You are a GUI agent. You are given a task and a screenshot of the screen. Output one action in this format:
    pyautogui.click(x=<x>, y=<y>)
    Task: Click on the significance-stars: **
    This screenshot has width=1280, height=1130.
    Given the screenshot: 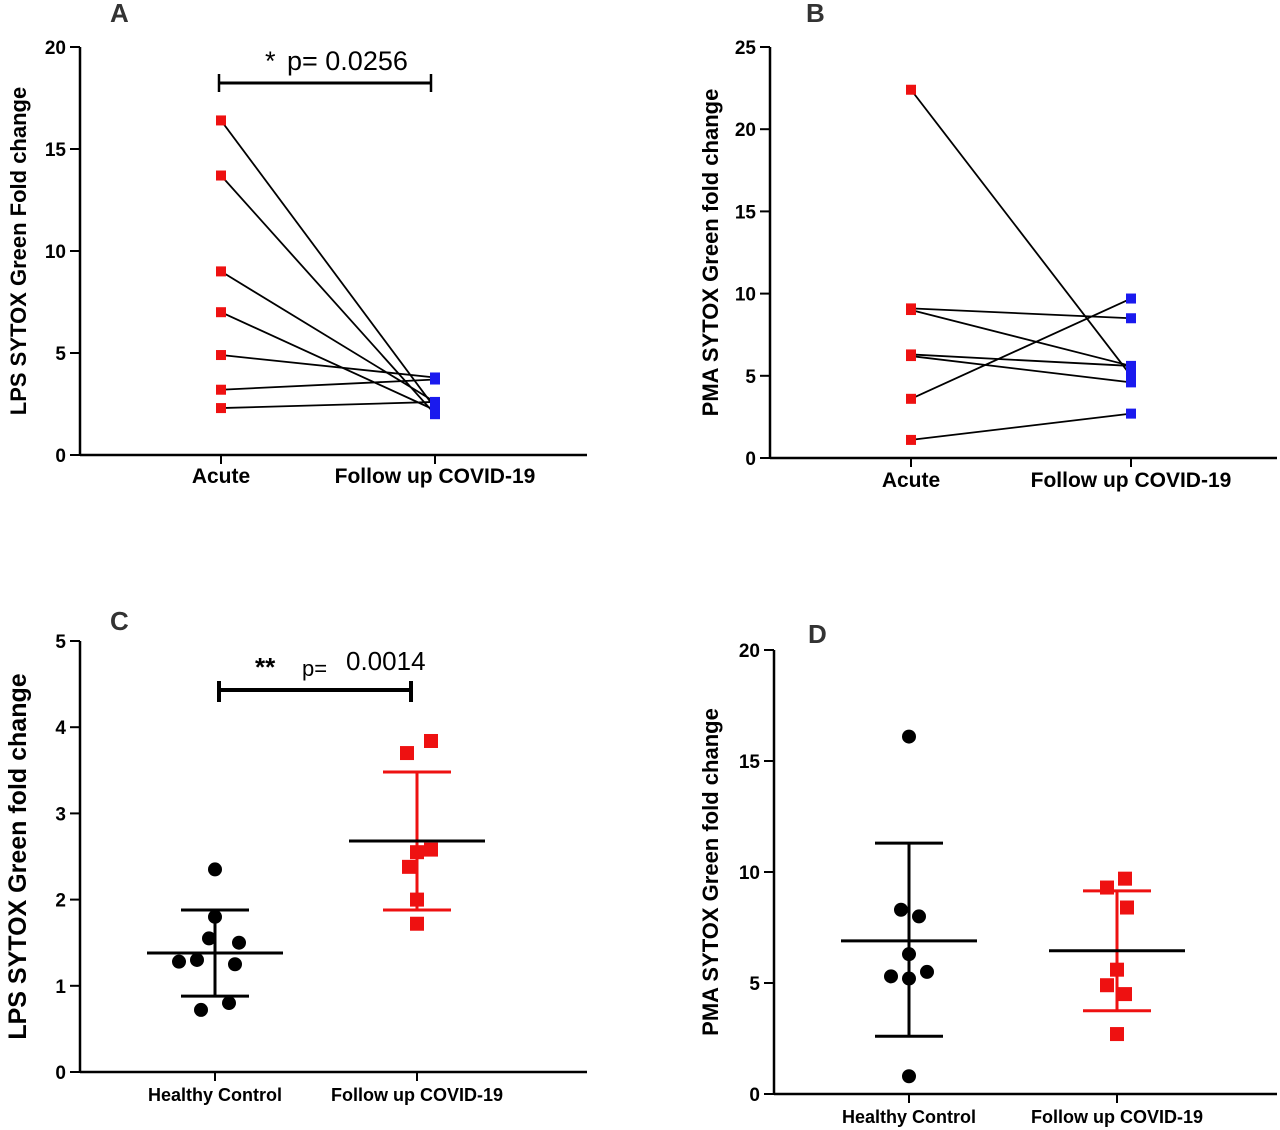 What is the action you would take?
    pyautogui.click(x=265, y=667)
    